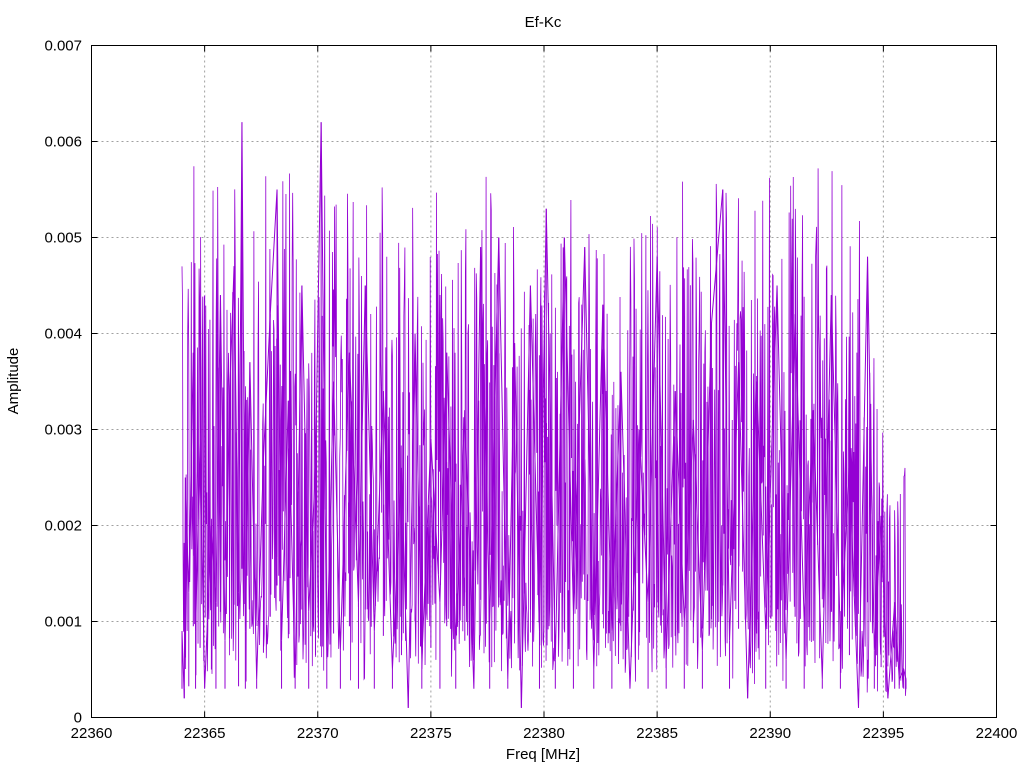  I want to click on x-tick-label: 22380, so click(544, 733).